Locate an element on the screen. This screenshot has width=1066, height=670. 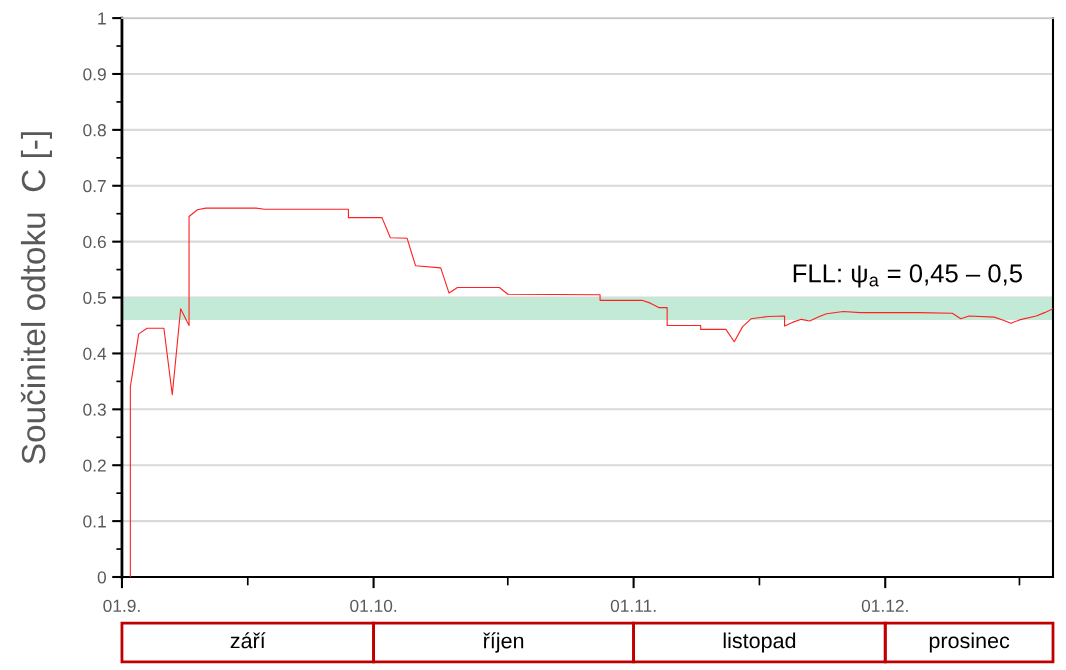
x-tick-label: 01.10. is located at coordinates (373, 605).